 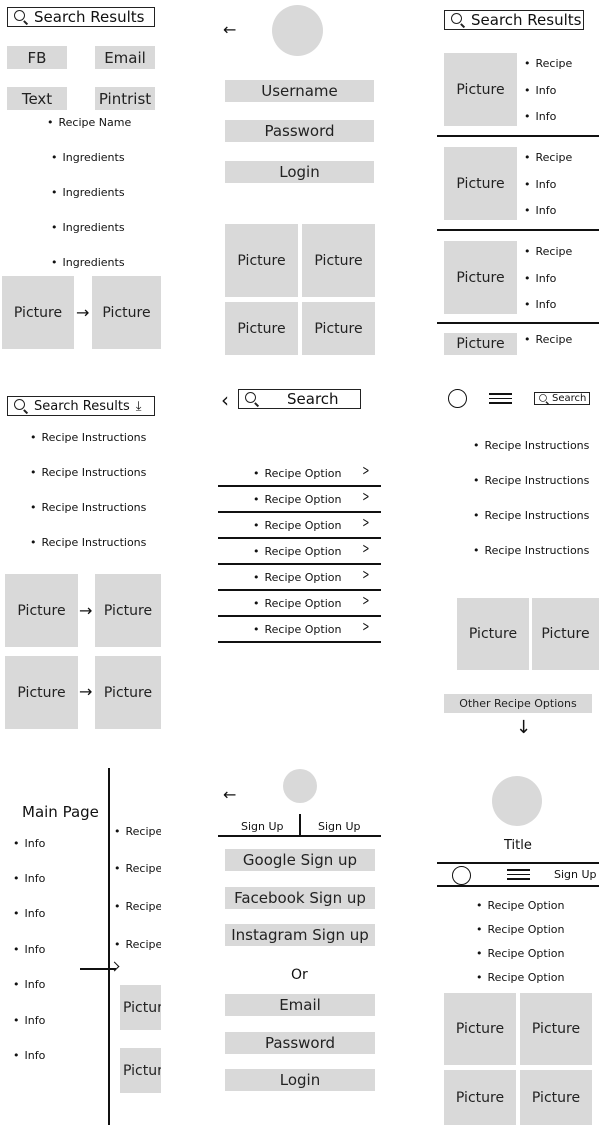 I want to click on instagram-sign-up-button: Instagram Sign up, so click(x=300, y=935).